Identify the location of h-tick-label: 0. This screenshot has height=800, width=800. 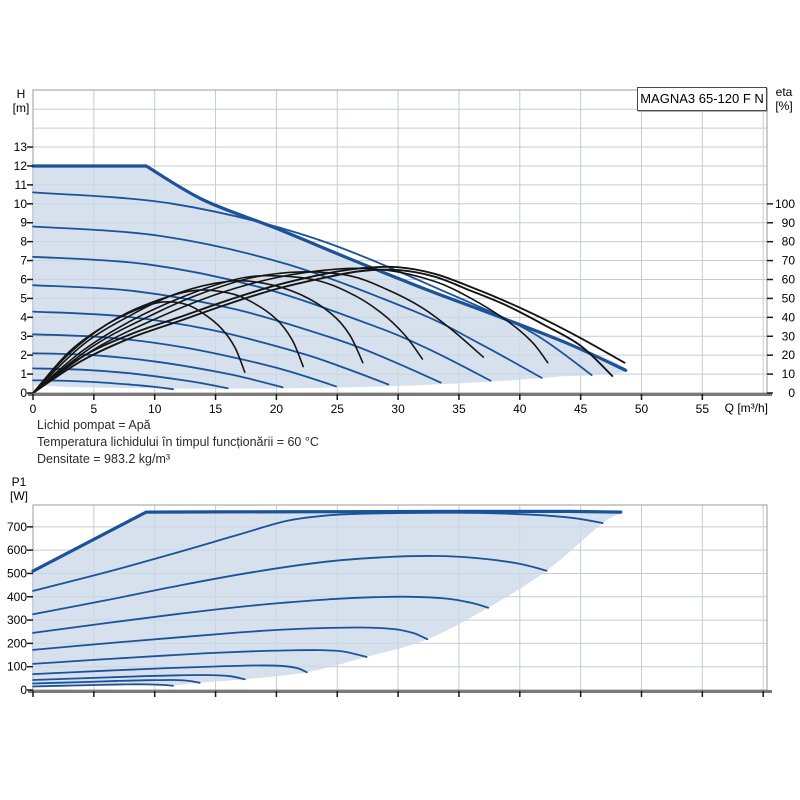
(23, 393).